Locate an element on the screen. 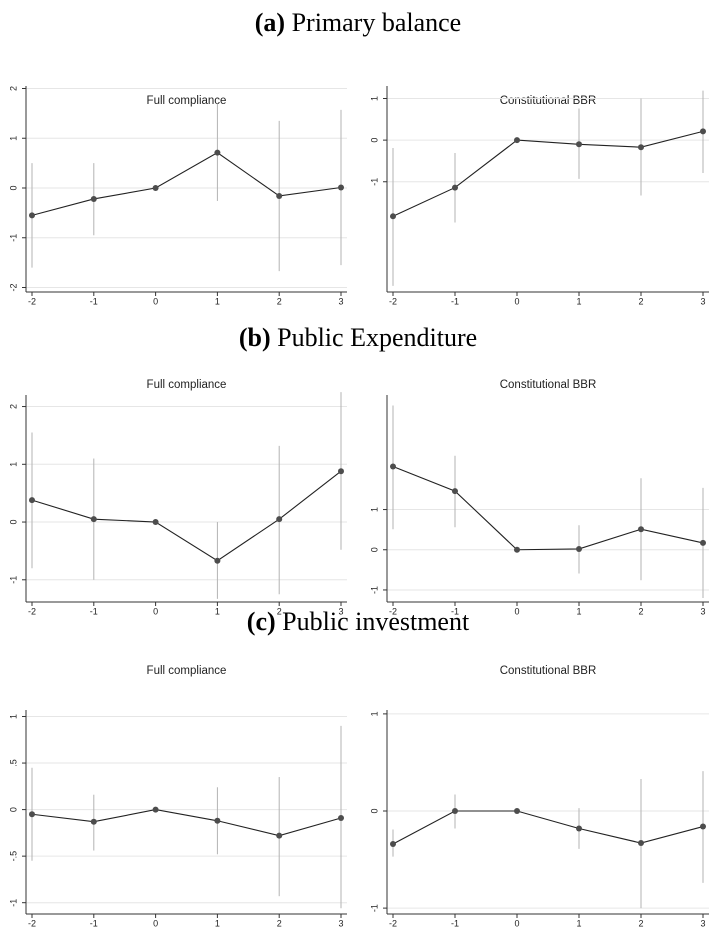 The width and height of the screenshot is (717, 931). section-heading: (c) Public investment is located at coordinates (358, 621).